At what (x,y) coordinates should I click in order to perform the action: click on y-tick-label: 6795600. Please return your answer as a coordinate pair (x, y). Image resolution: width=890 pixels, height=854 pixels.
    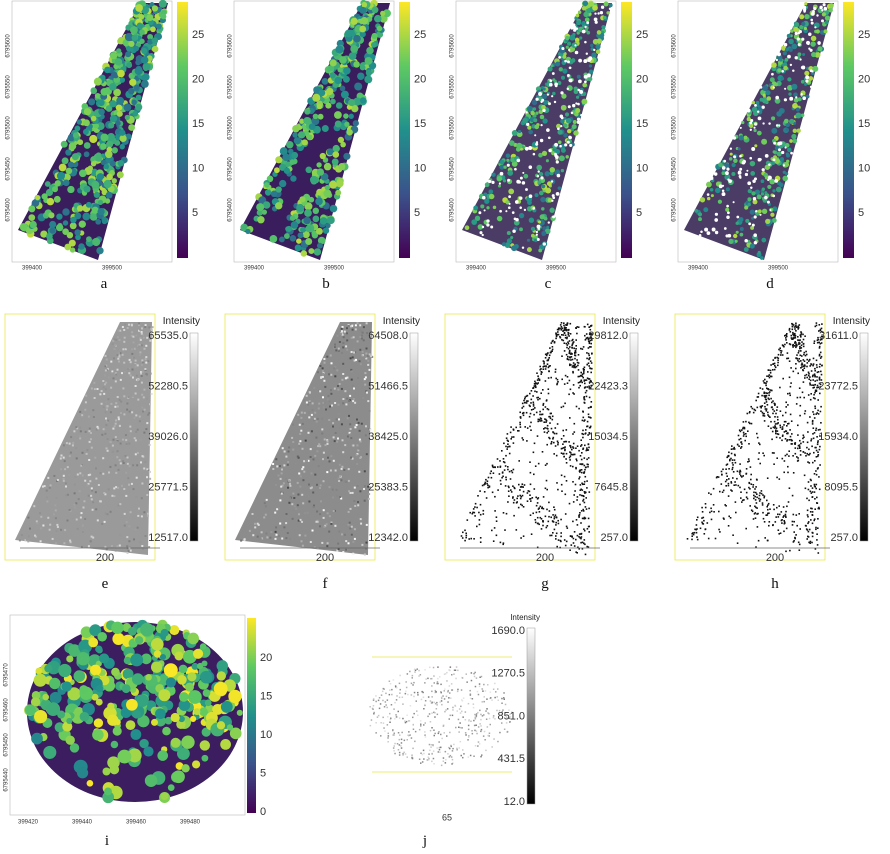
    Looking at the image, I should click on (453, 46).